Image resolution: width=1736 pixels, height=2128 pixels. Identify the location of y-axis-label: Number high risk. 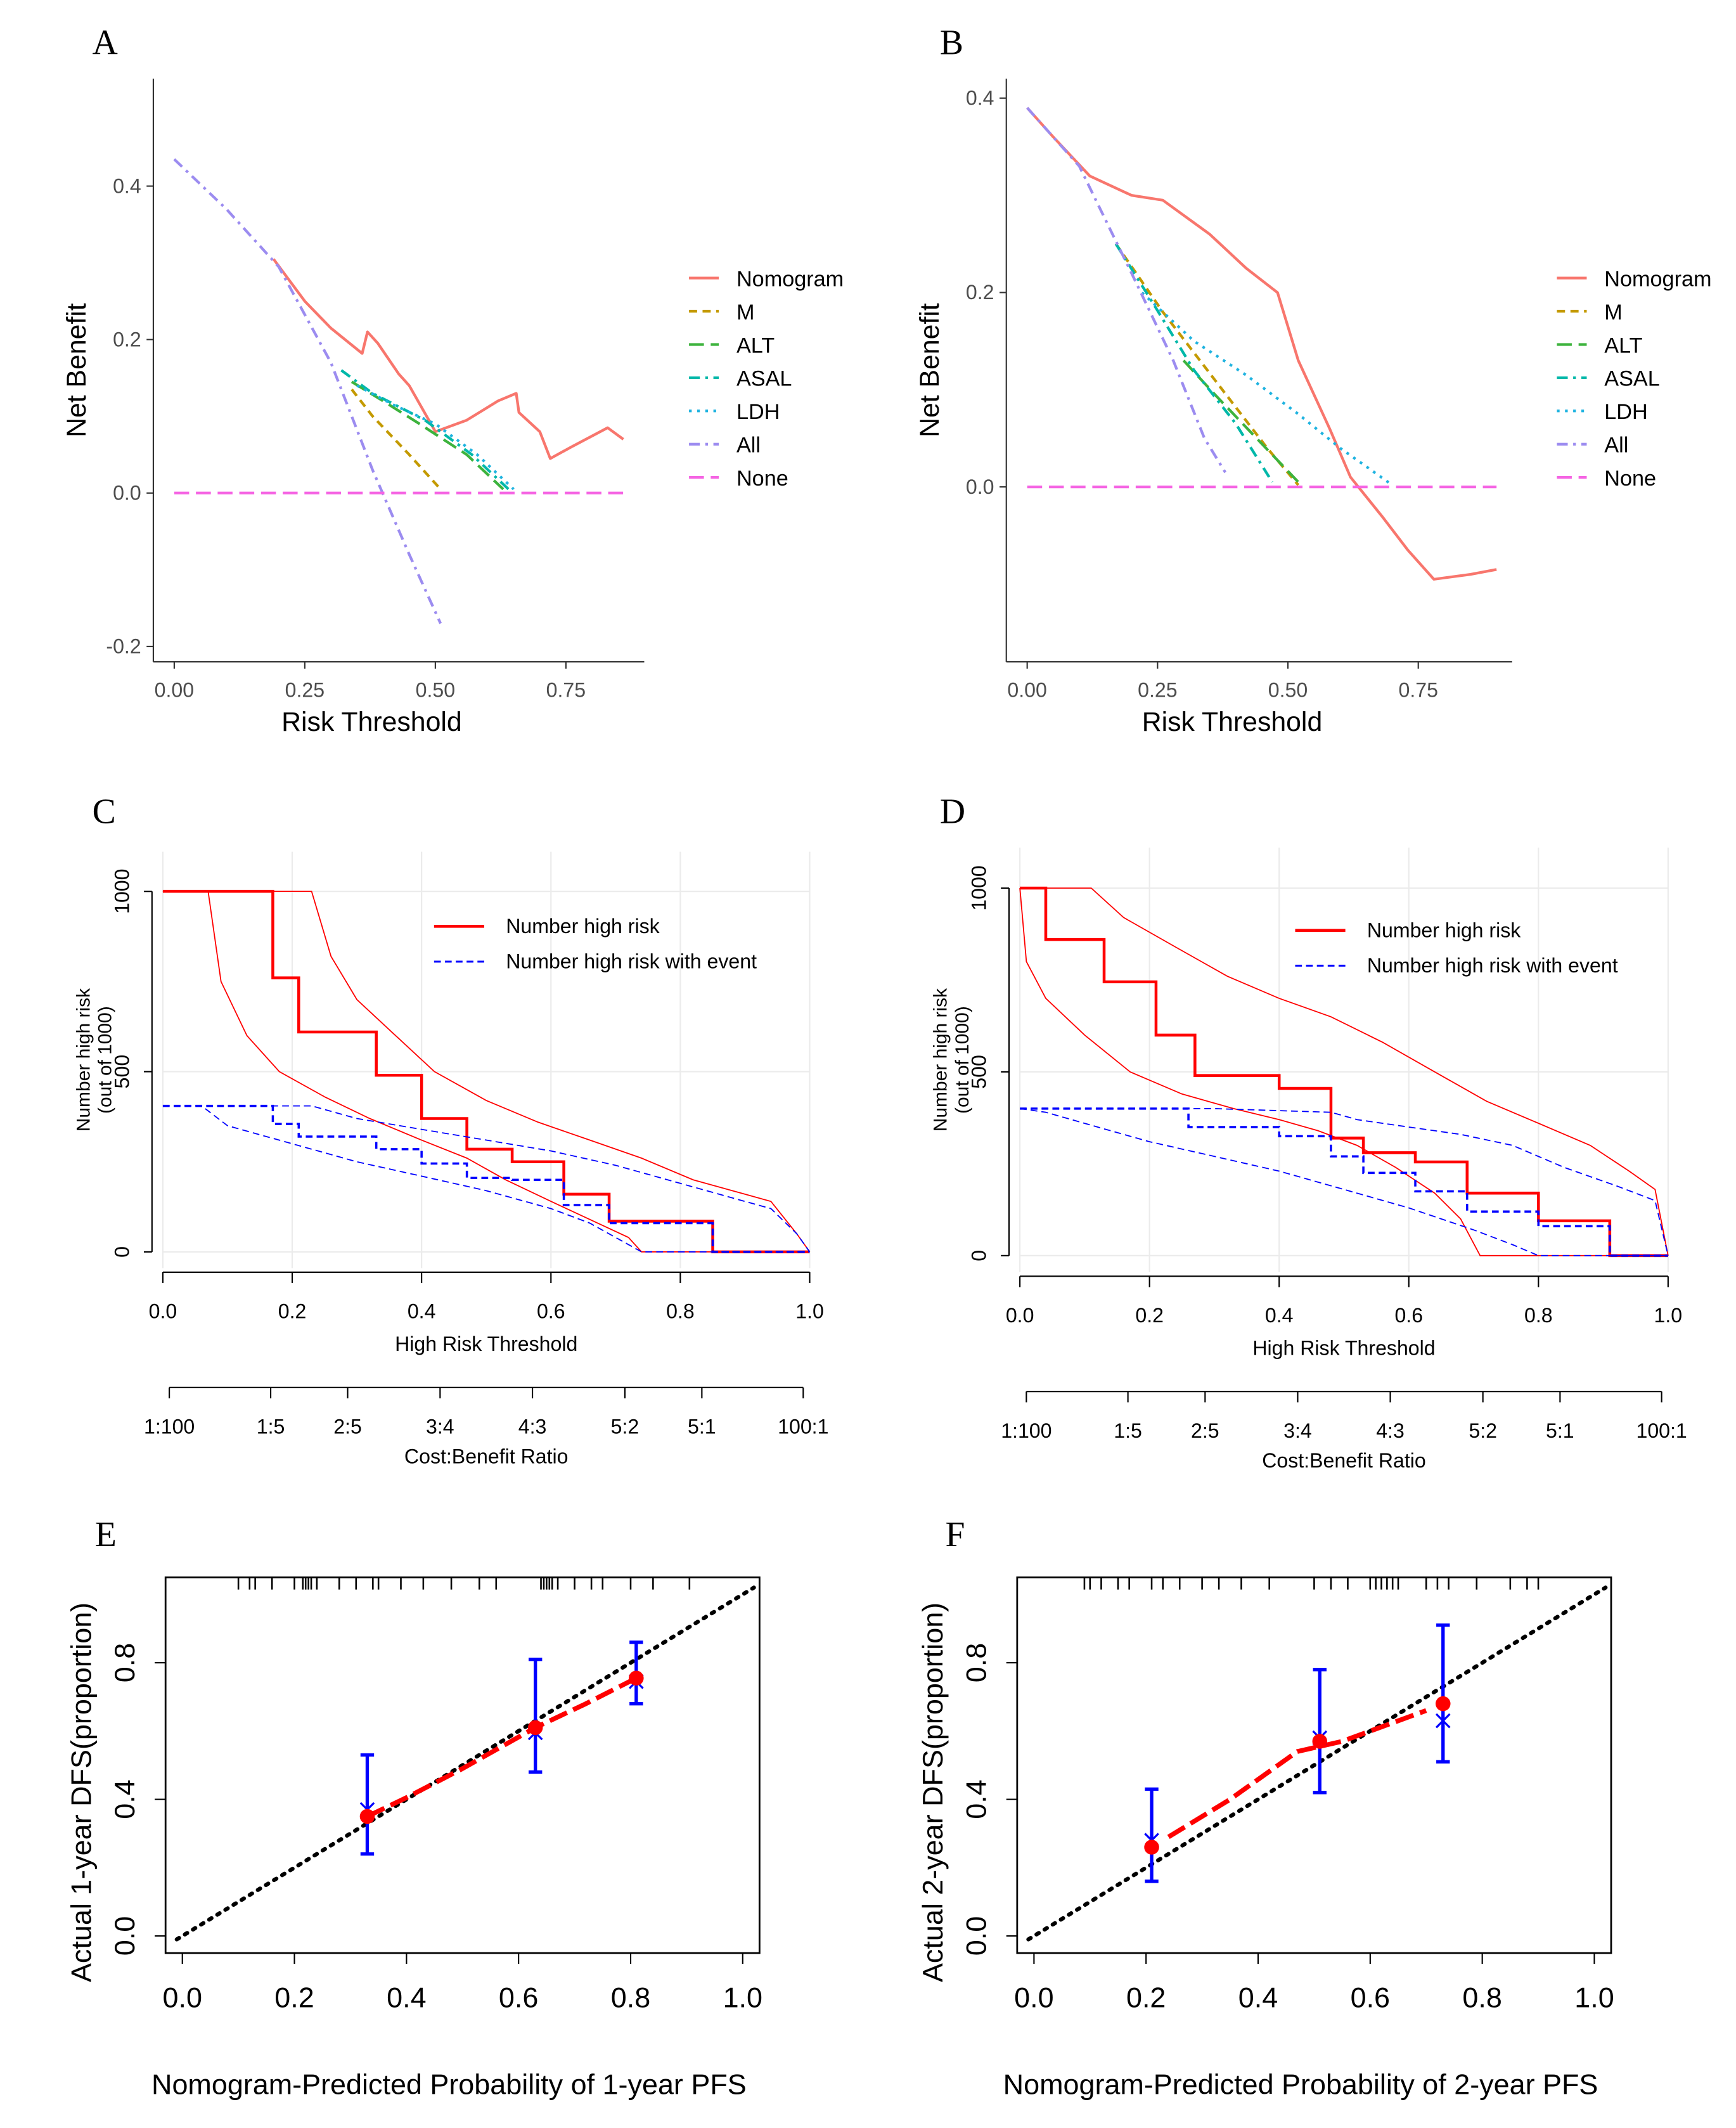
(940, 1060).